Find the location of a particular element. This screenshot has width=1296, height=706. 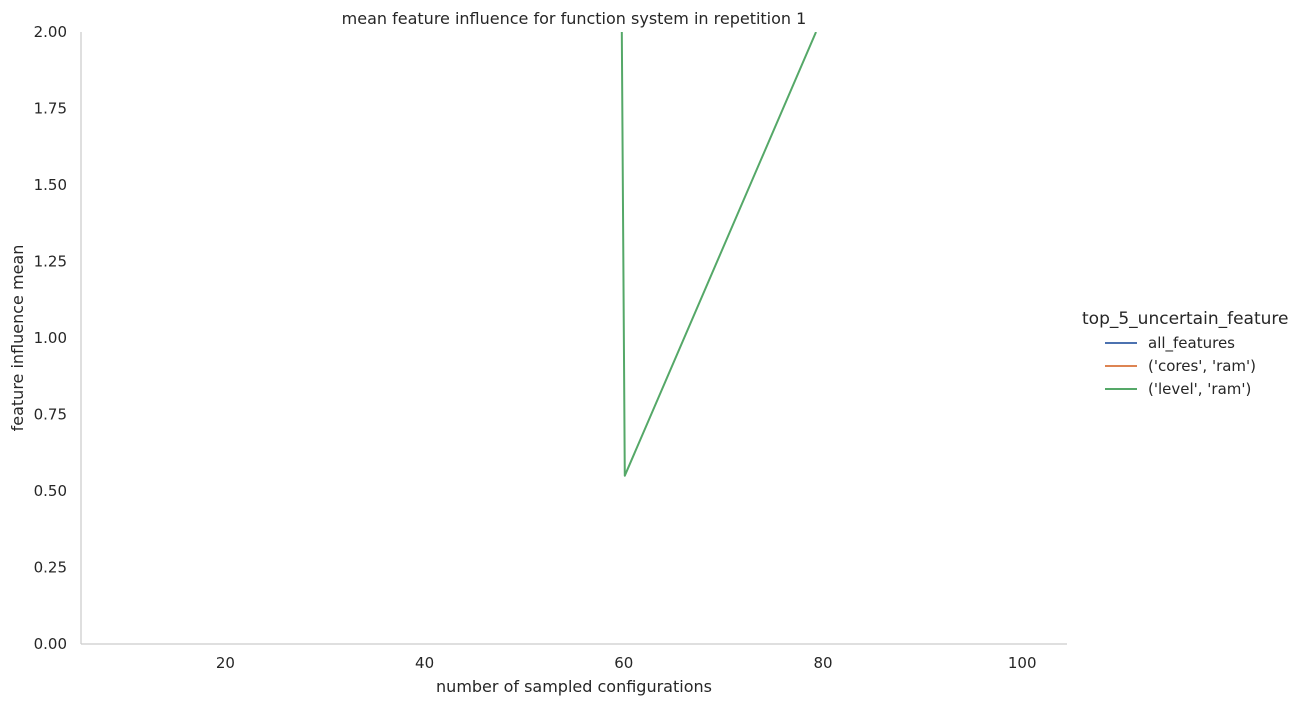

x-tick-label: 60 is located at coordinates (623, 663).